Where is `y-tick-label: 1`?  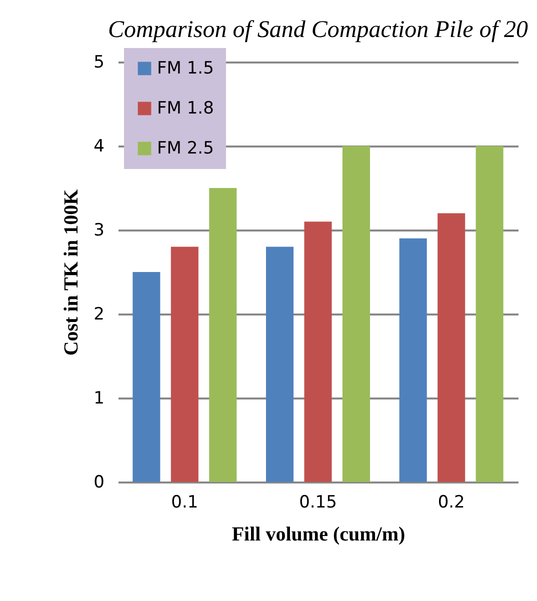 y-tick-label: 1 is located at coordinates (99, 398).